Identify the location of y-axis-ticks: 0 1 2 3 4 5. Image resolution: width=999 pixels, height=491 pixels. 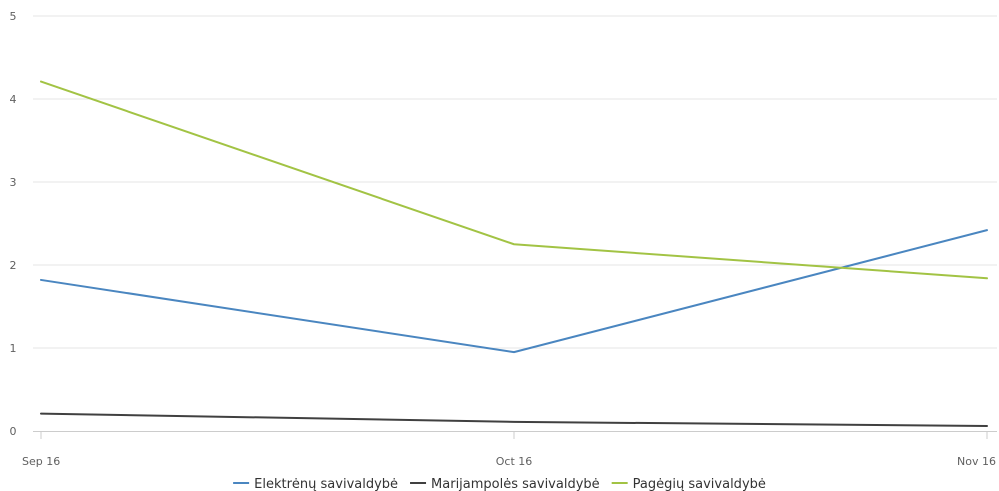
(13, 224).